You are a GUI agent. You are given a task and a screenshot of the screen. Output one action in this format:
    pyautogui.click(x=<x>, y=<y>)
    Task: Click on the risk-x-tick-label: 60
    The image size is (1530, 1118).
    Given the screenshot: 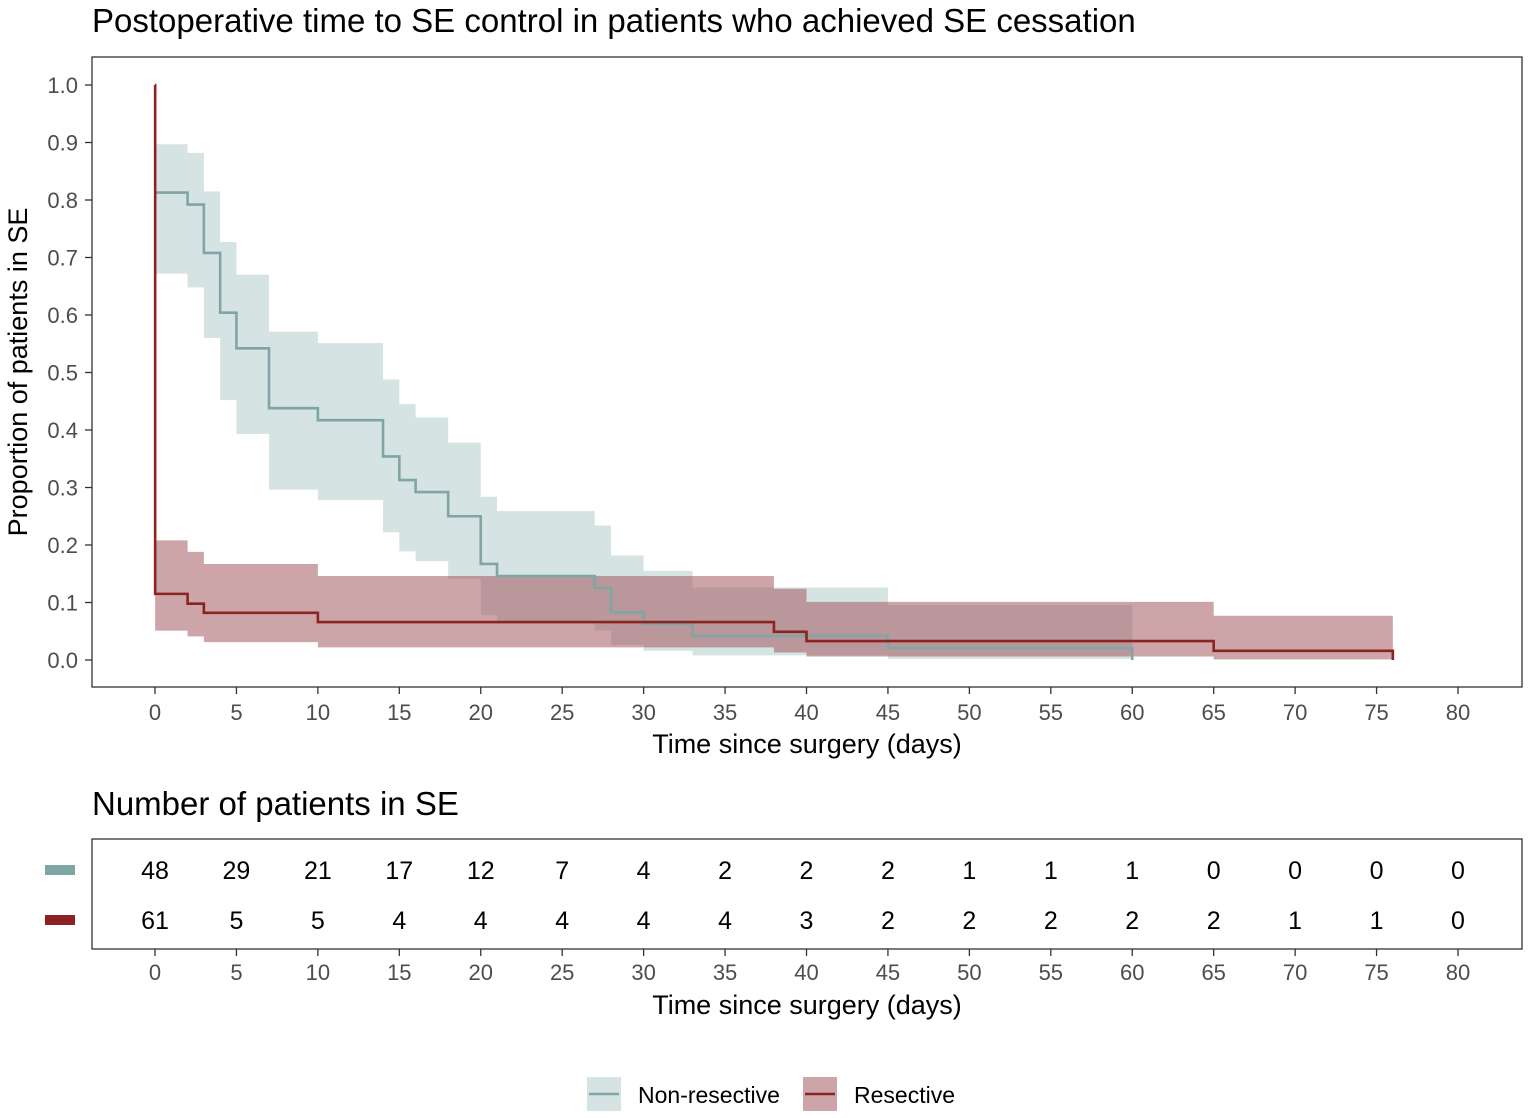 What is the action you would take?
    pyautogui.click(x=1132, y=972)
    